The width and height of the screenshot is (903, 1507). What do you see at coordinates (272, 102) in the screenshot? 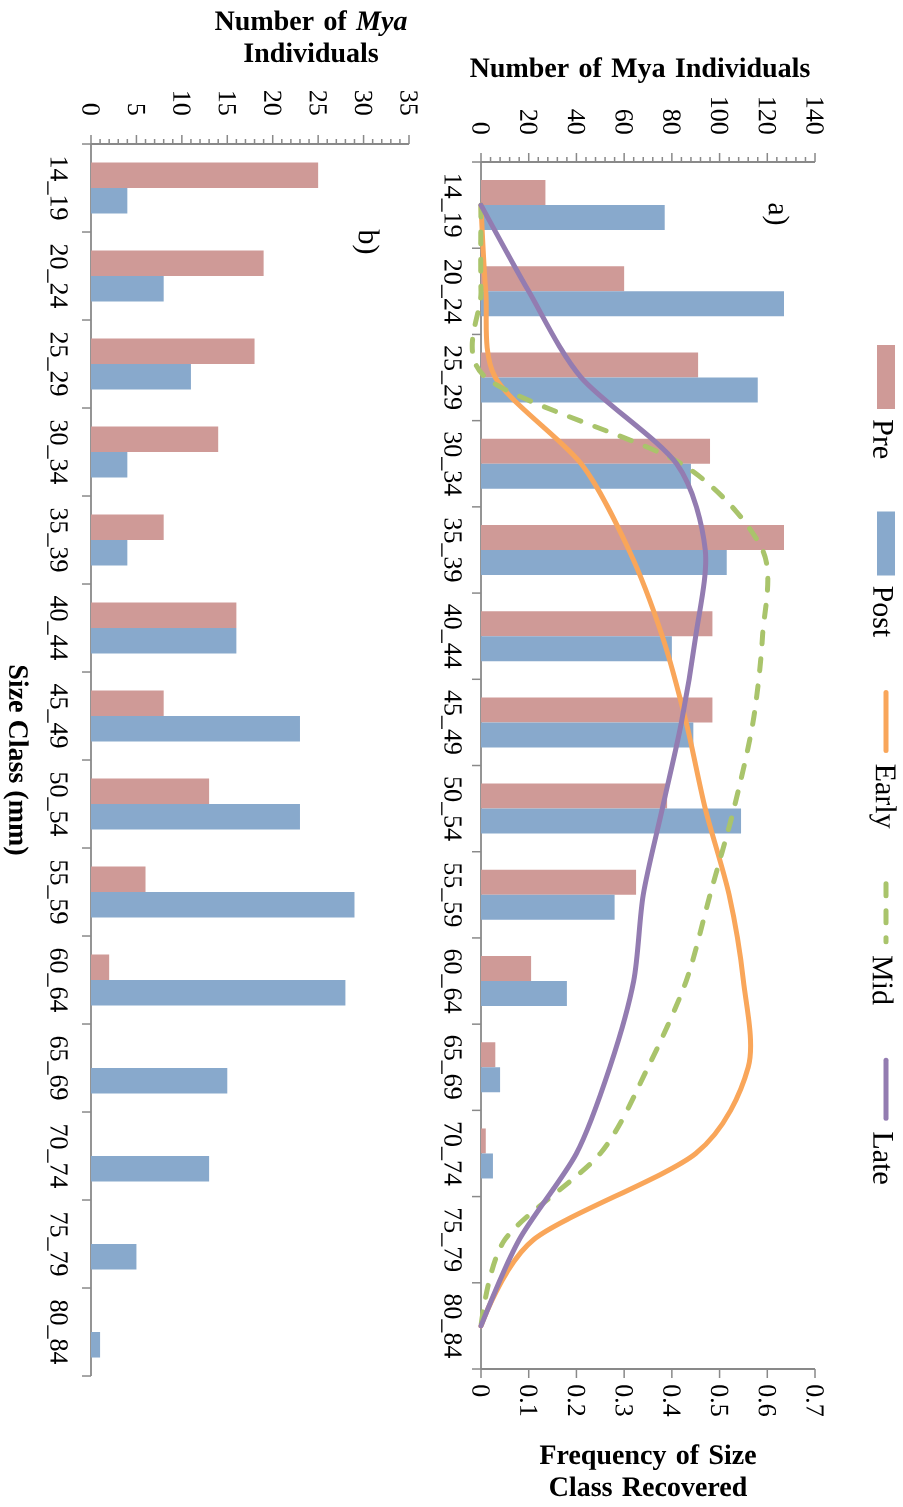
I see `x-tick-label: 20` at bounding box center [272, 102].